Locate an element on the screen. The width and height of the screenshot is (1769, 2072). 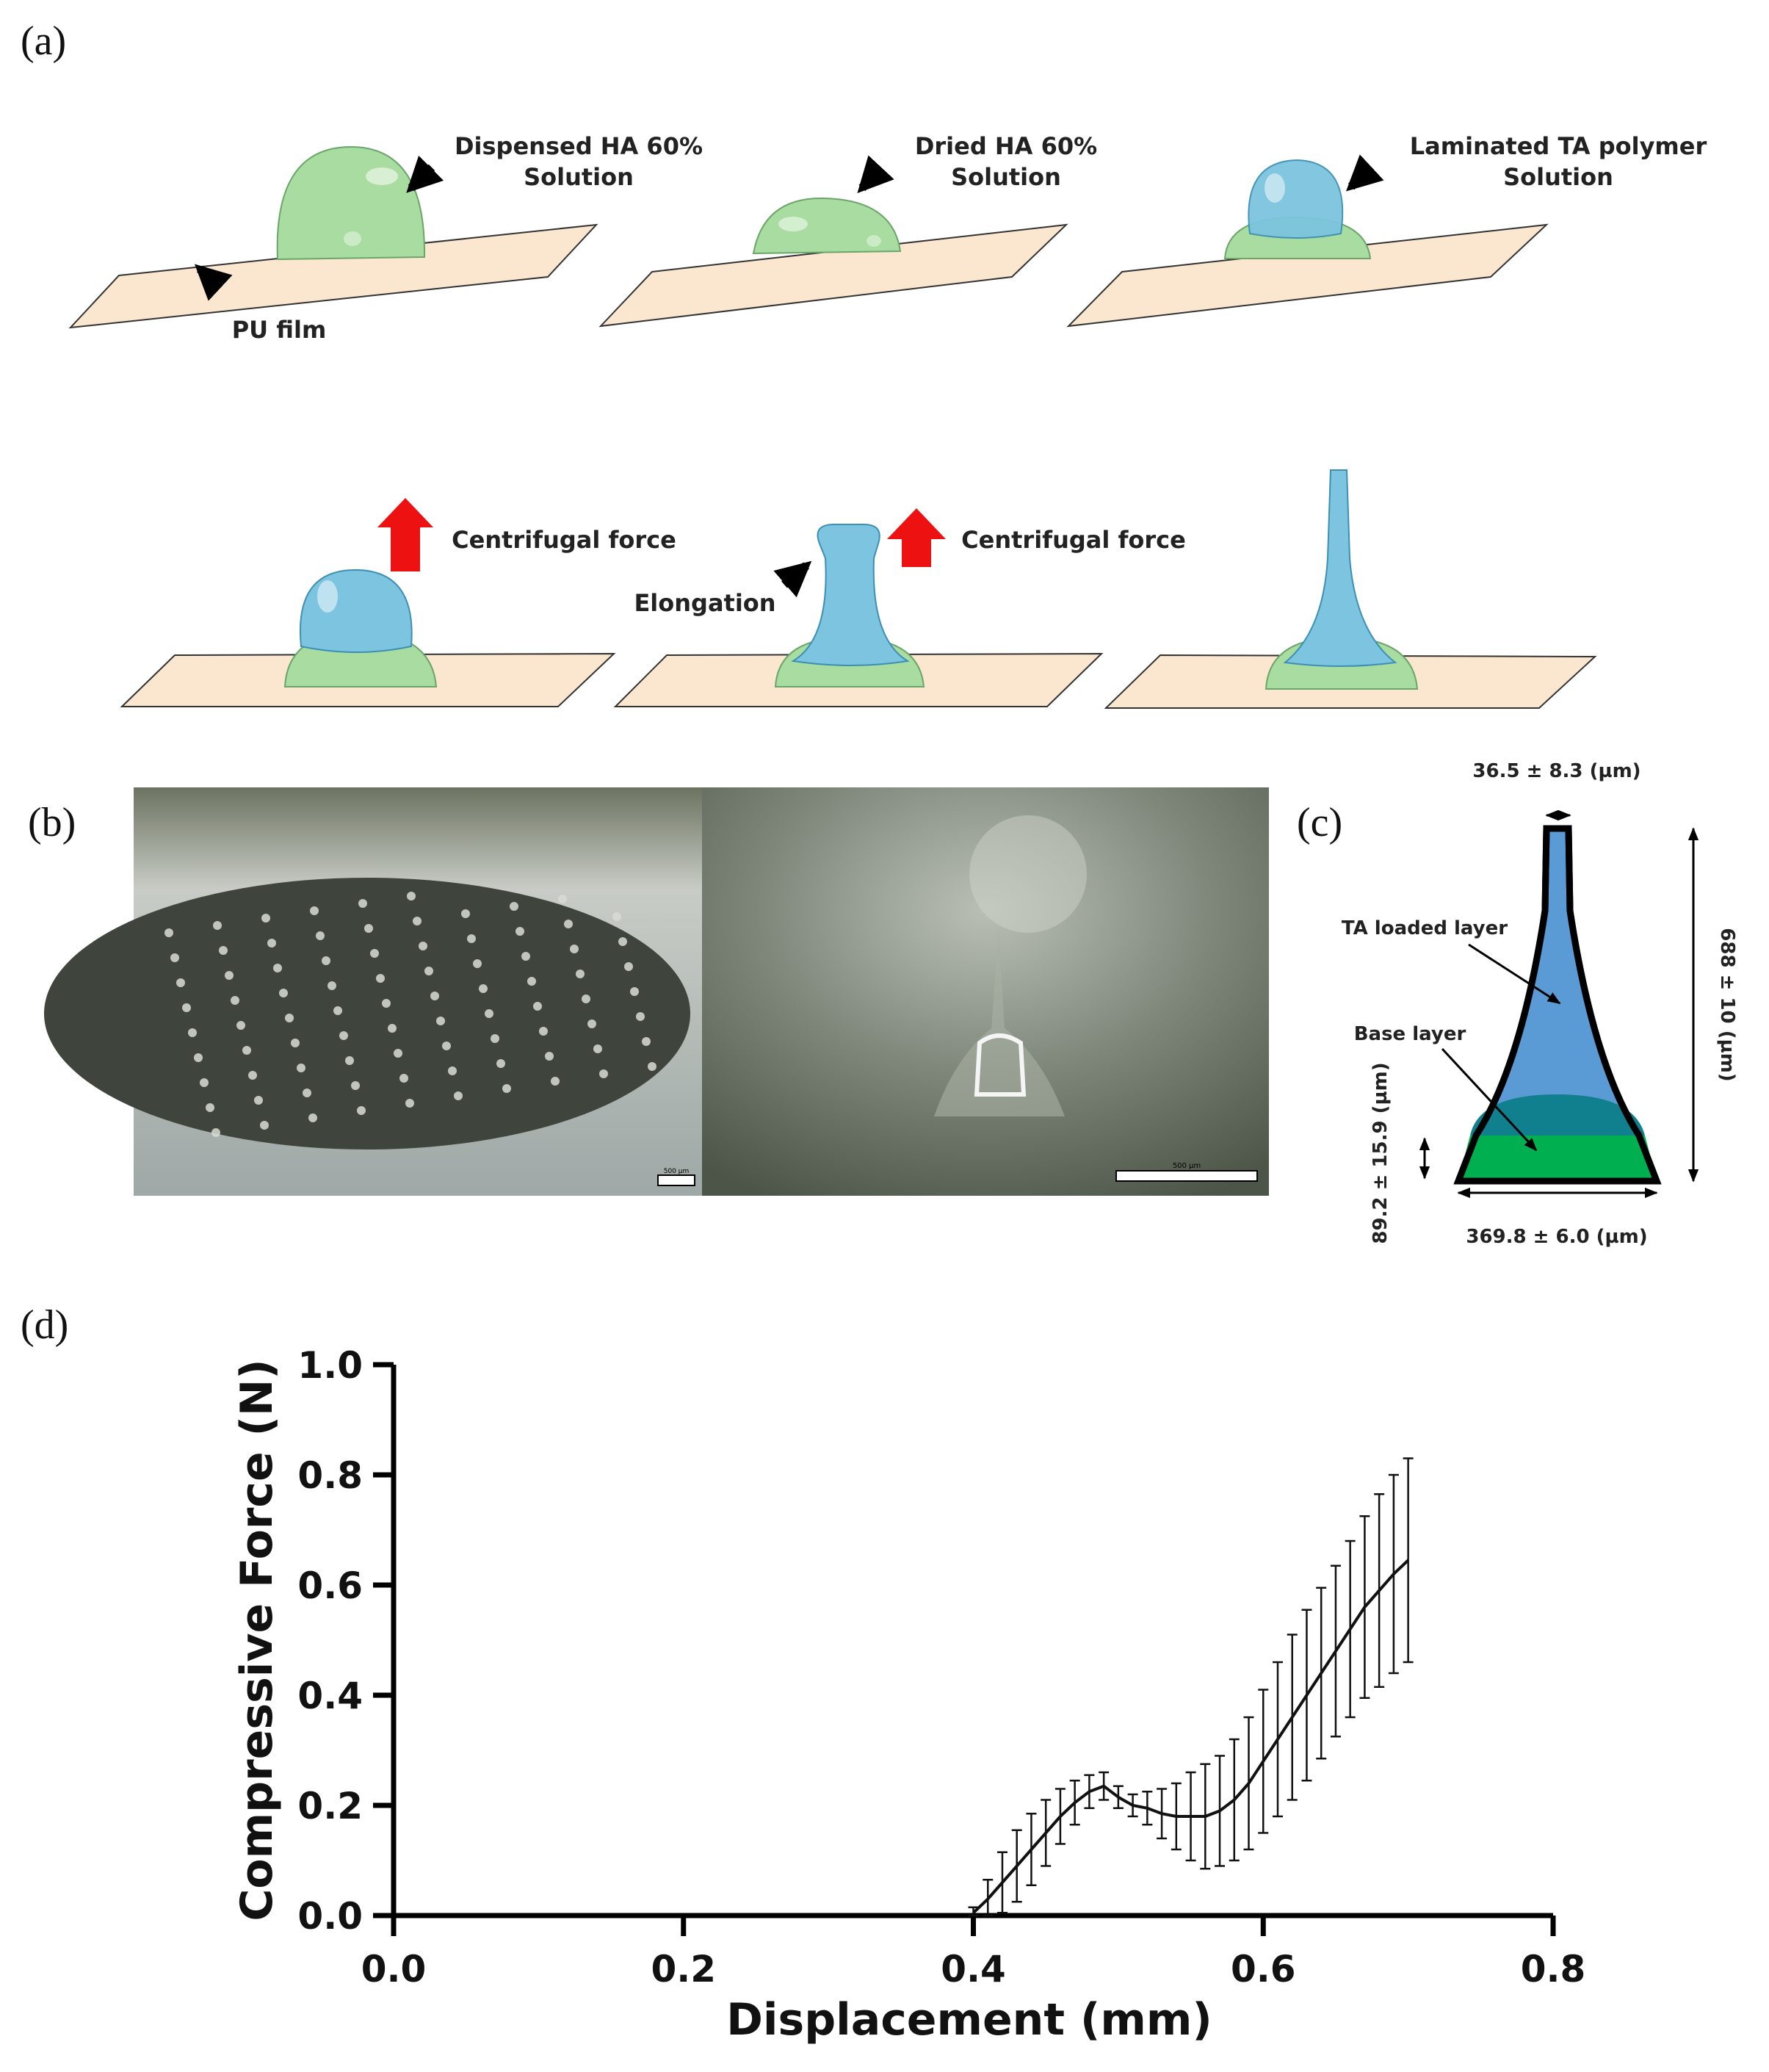
y-tick-label: 0.6 is located at coordinates (330, 1585).